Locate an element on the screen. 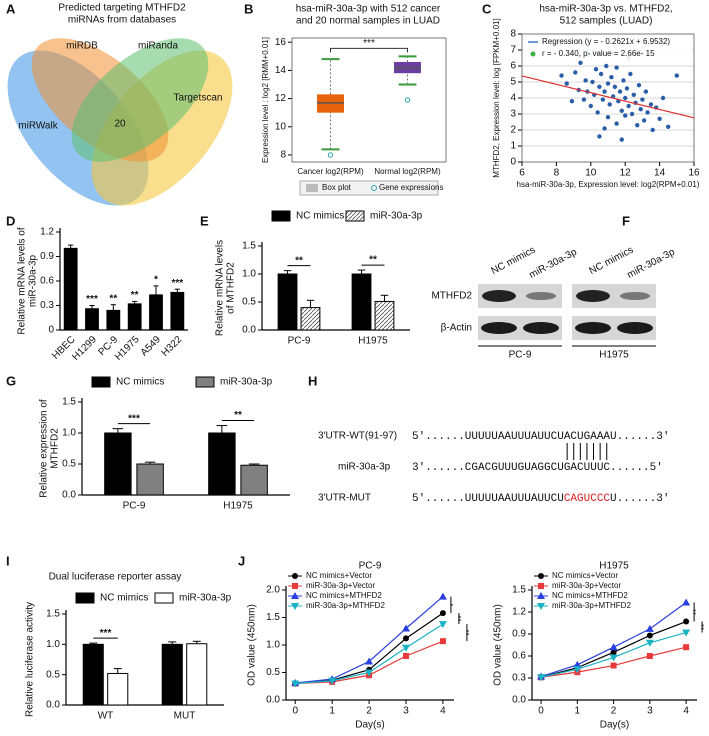  venn-set-label: miRanda is located at coordinates (158, 46).